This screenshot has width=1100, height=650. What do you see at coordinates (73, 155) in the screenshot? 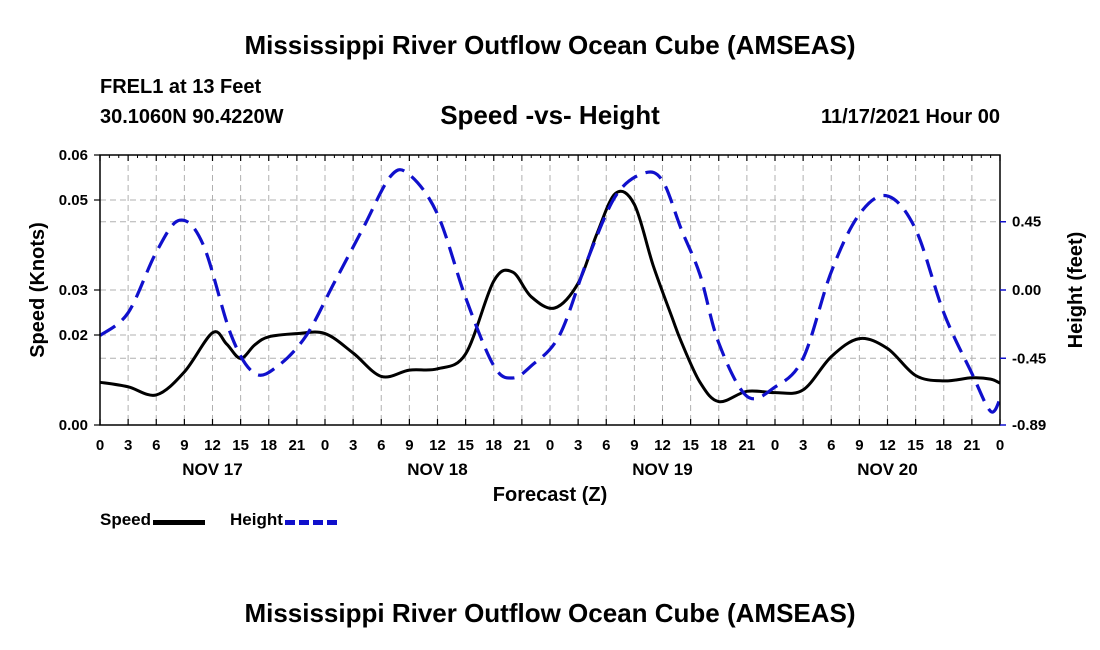
I see `y-tick-label: 0.06` at bounding box center [73, 155].